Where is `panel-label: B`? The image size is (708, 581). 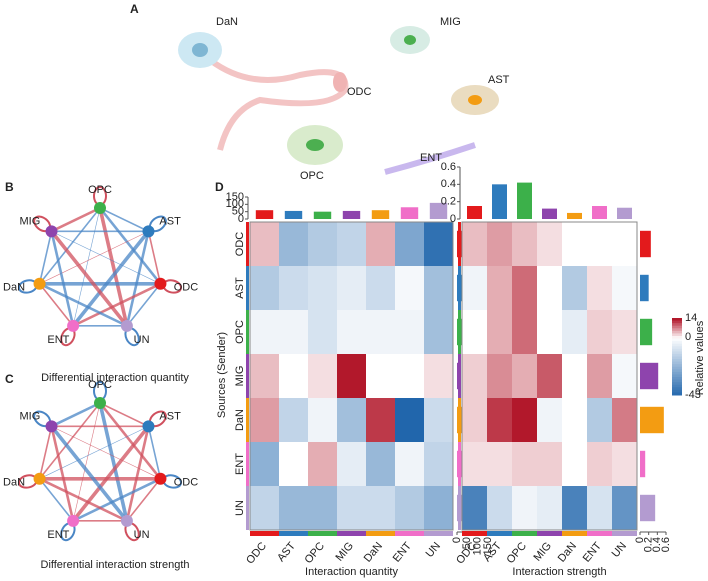 panel-label: B is located at coordinates (9, 187).